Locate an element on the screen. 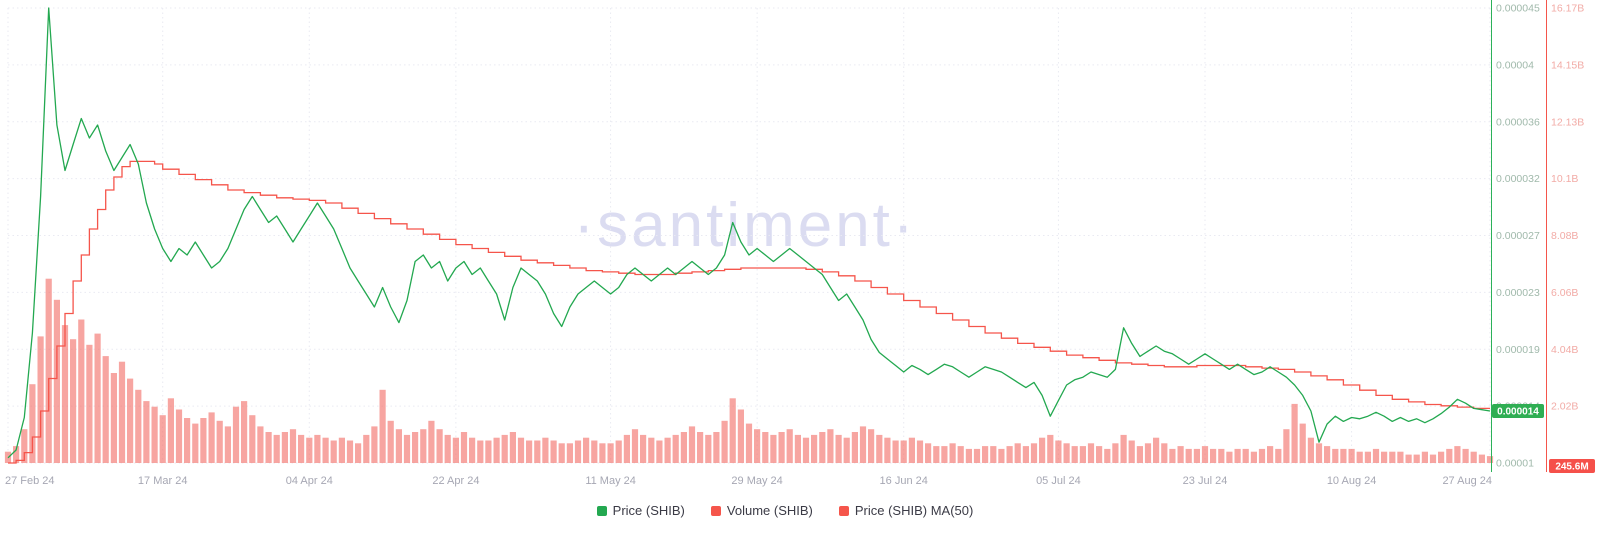 The width and height of the screenshot is (1600, 541). volume-axis-tick: 2.02B is located at coordinates (1564, 407).